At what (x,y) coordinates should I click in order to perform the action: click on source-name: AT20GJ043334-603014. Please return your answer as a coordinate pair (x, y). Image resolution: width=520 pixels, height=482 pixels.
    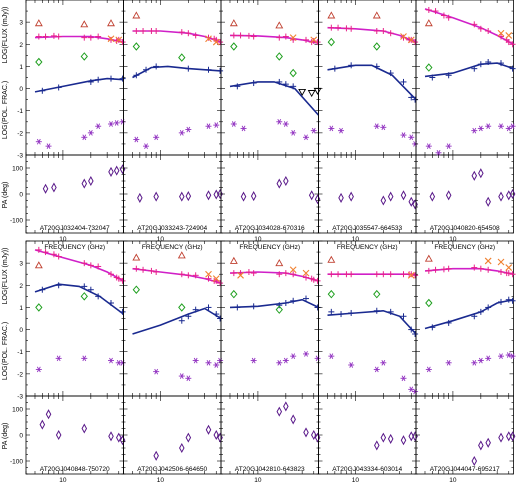
    Looking at the image, I should click on (367, 469).